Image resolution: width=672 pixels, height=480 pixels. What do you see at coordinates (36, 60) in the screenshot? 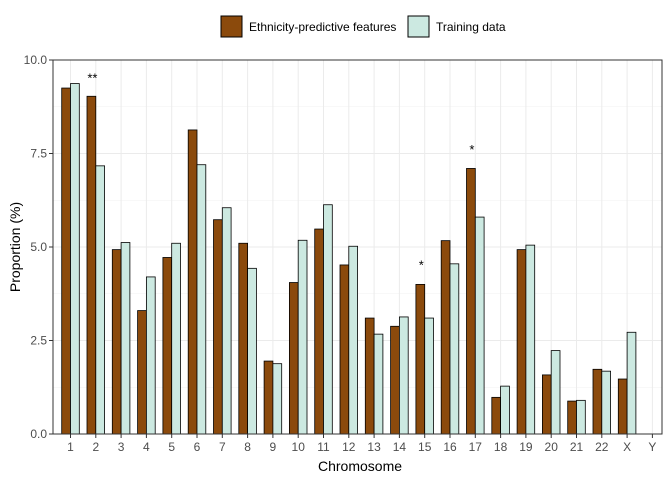
I see `y-tick-label: 10.0` at bounding box center [36, 60].